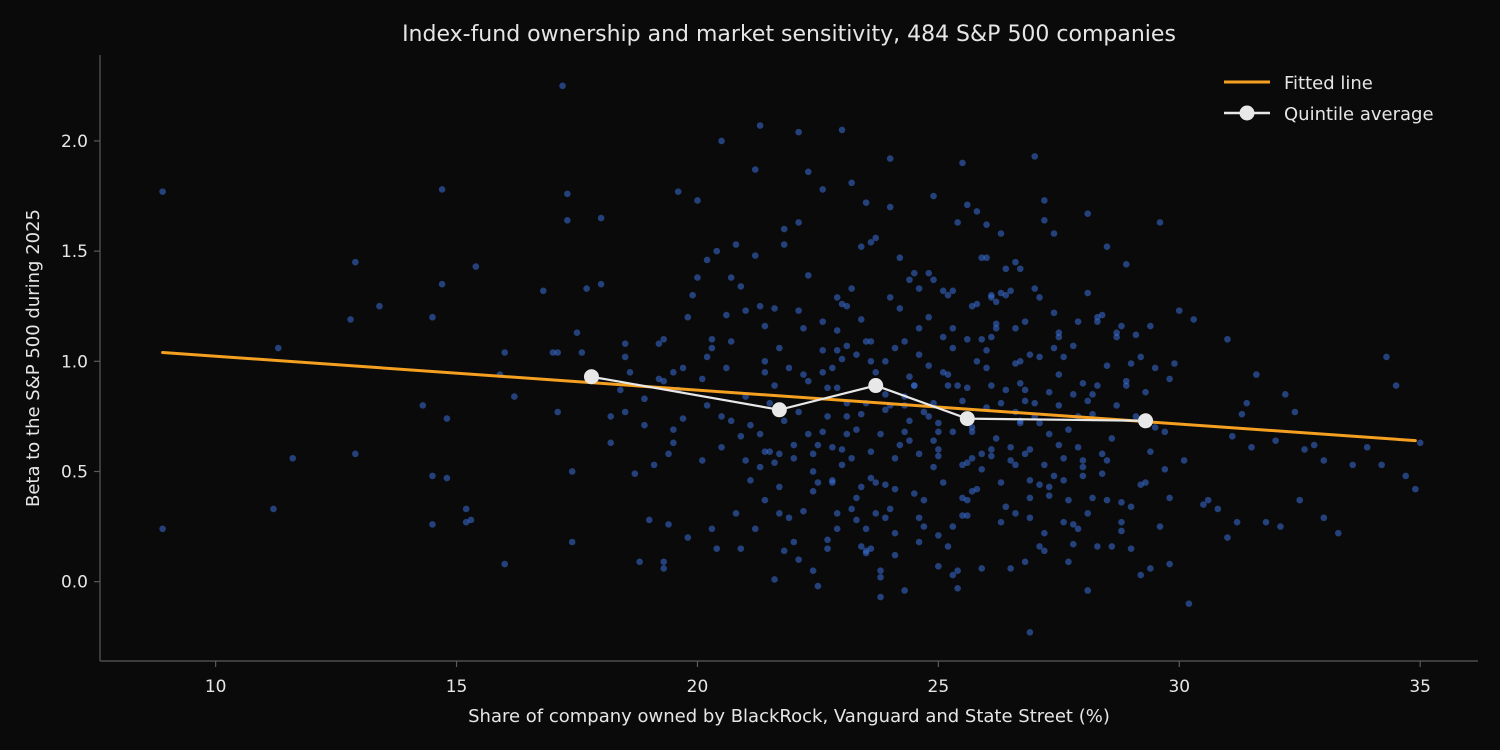 This screenshot has height=750, width=1500. What do you see at coordinates (80, 362) in the screenshot?
I see `y-ticks: 0.0 0.5 1.0 1.5 2.0` at bounding box center [80, 362].